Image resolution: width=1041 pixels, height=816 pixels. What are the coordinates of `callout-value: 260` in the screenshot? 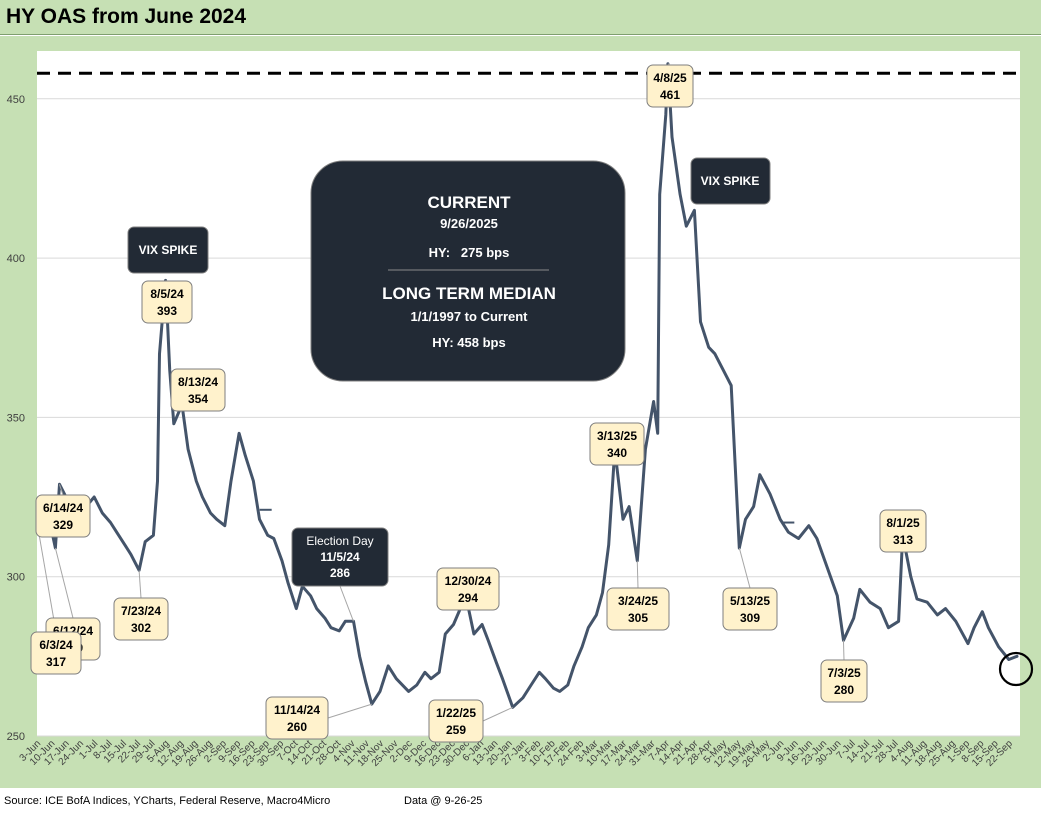 It's located at (297, 727).